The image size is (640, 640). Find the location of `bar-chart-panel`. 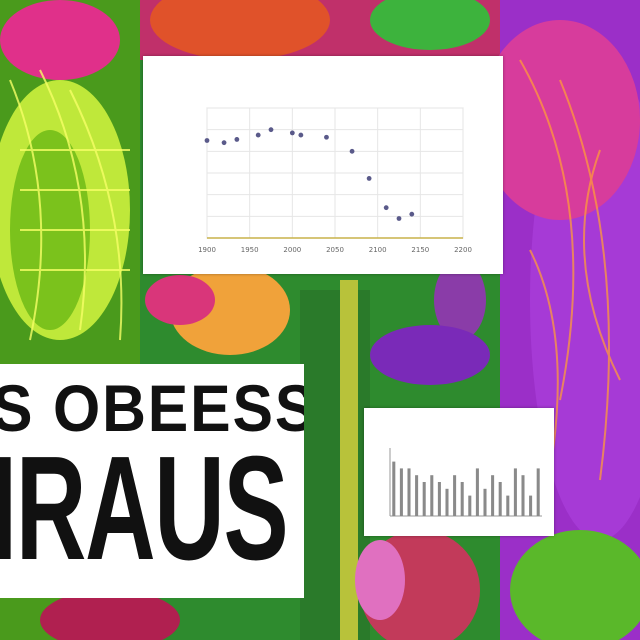

bar-chart-panel is located at coordinates (459, 472).